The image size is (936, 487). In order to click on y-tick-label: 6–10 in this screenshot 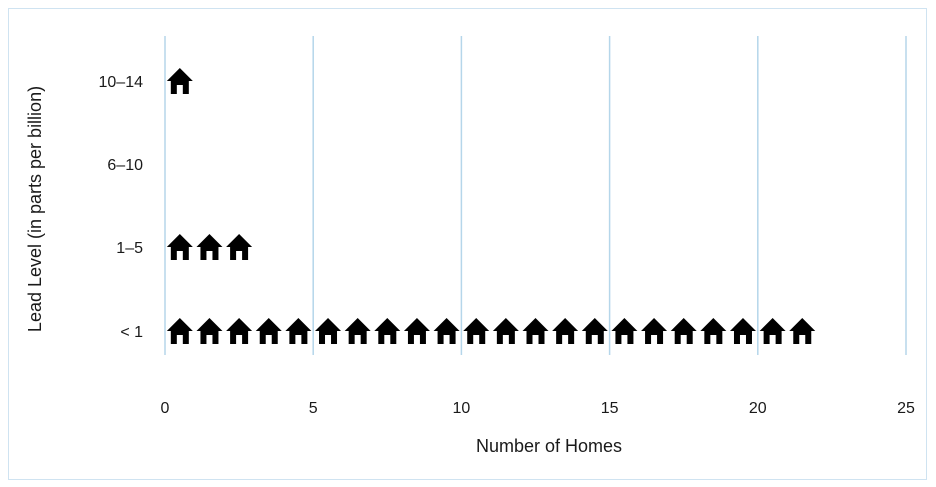, I will do `click(125, 165)`.